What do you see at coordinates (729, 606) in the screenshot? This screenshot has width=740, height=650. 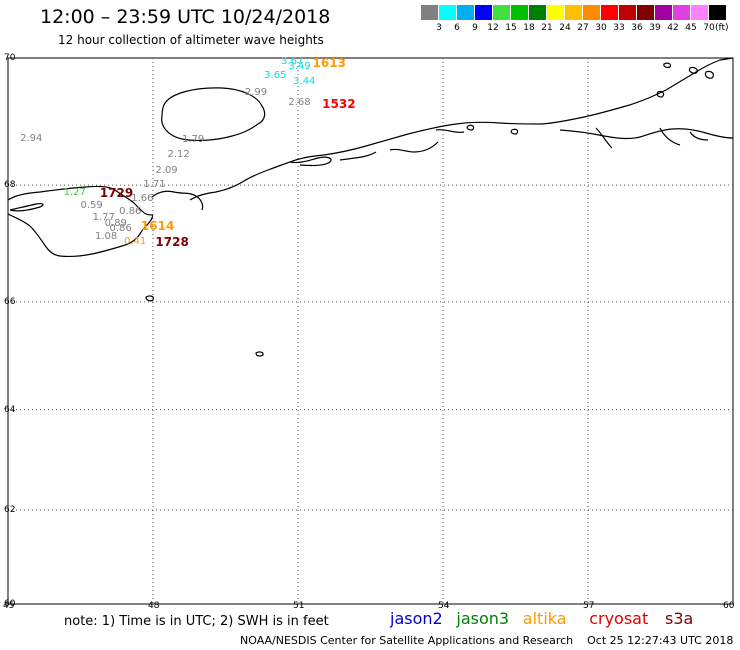 I see `longitude-label: 60` at bounding box center [729, 606].